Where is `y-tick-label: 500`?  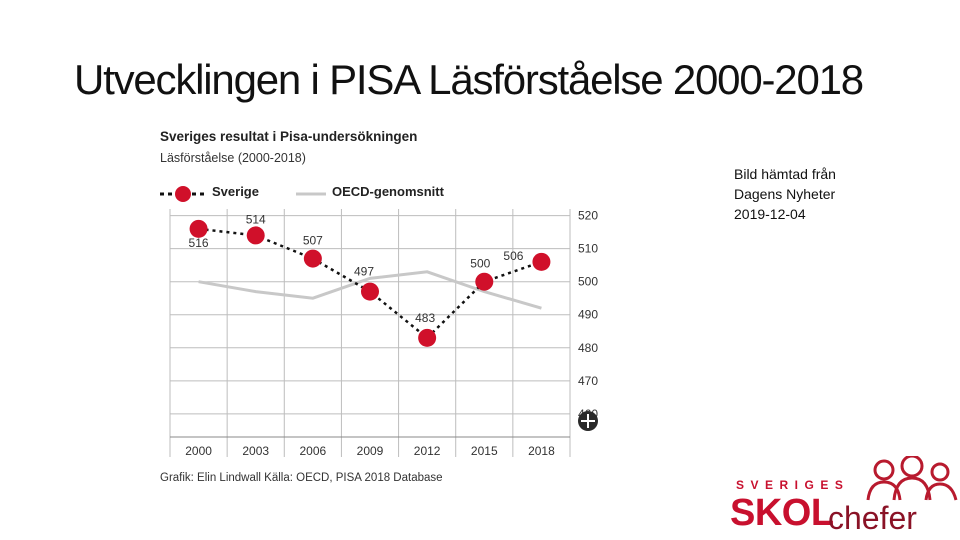
y-tick-label: 500 is located at coordinates (588, 282).